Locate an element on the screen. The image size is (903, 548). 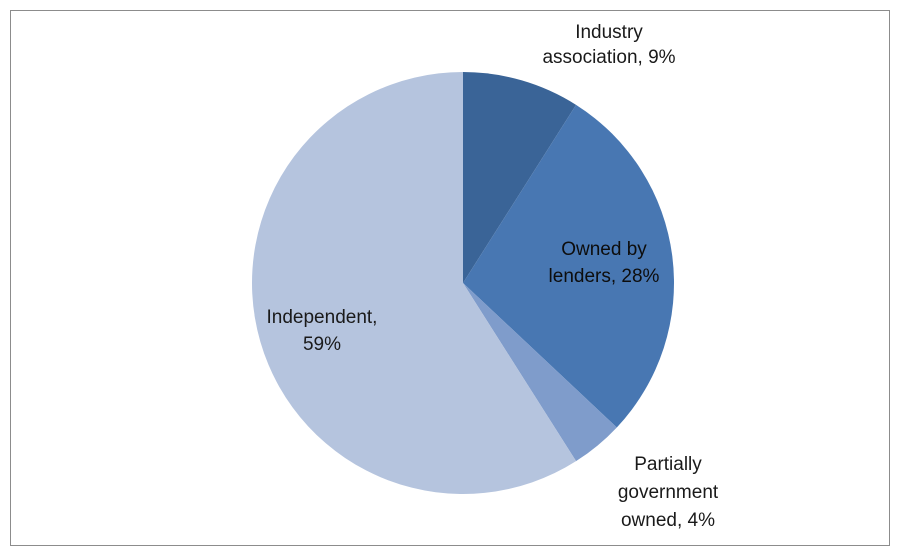
pie-slice-partially-government-owned is located at coordinates (540, 372).